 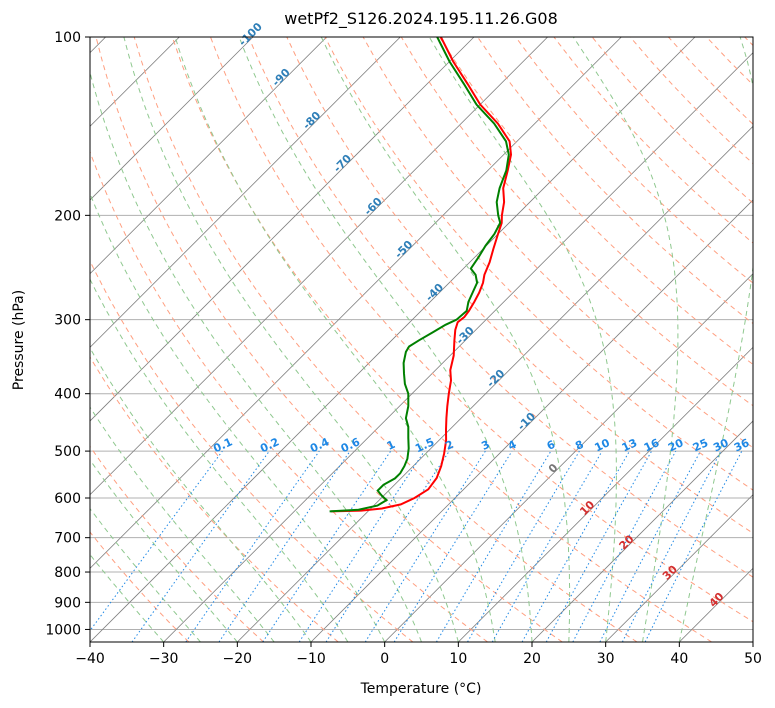 I want to click on isotherm-label: -80, so click(x=311, y=120).